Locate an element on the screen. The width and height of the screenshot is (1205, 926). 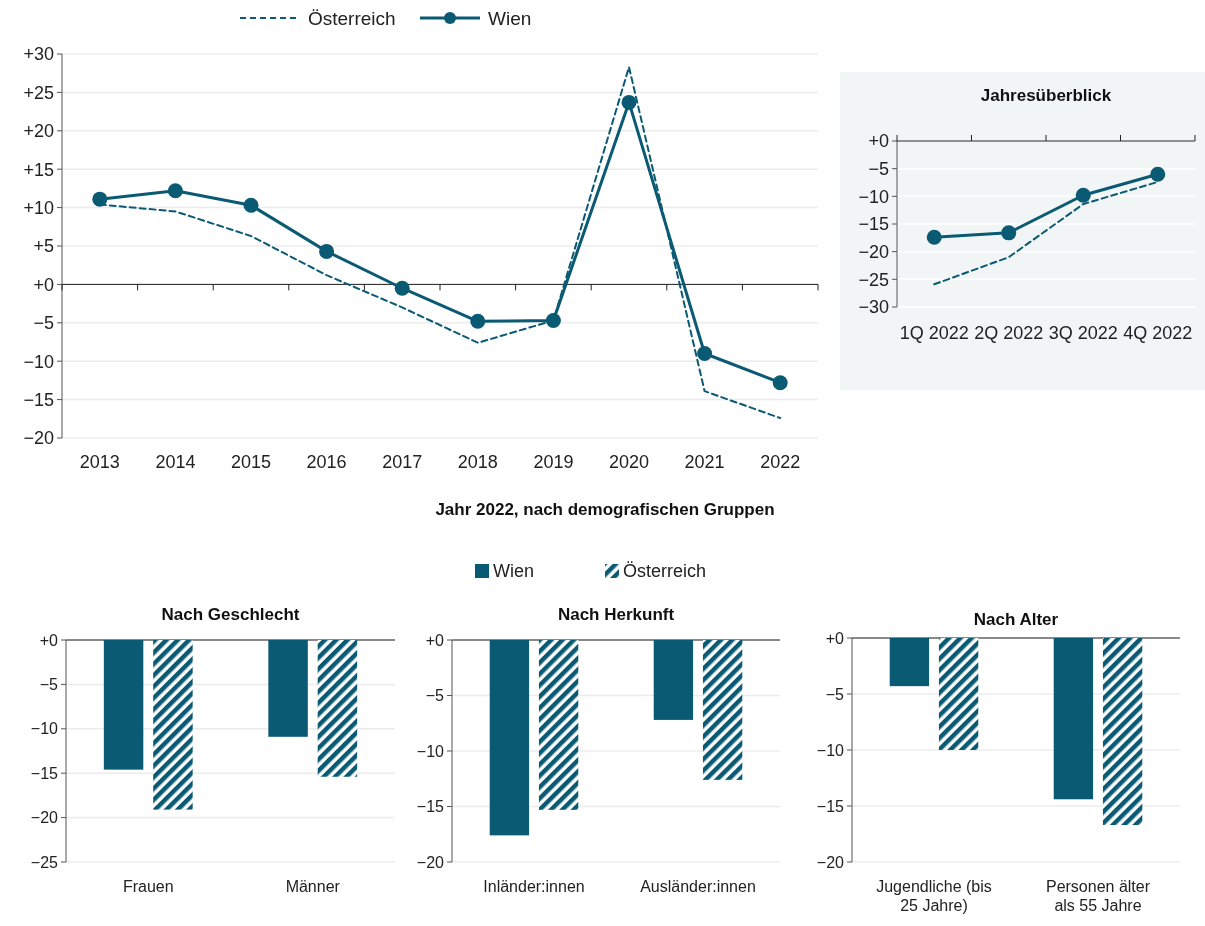
x-tick-label: 1Q 2022 is located at coordinates (934, 333).